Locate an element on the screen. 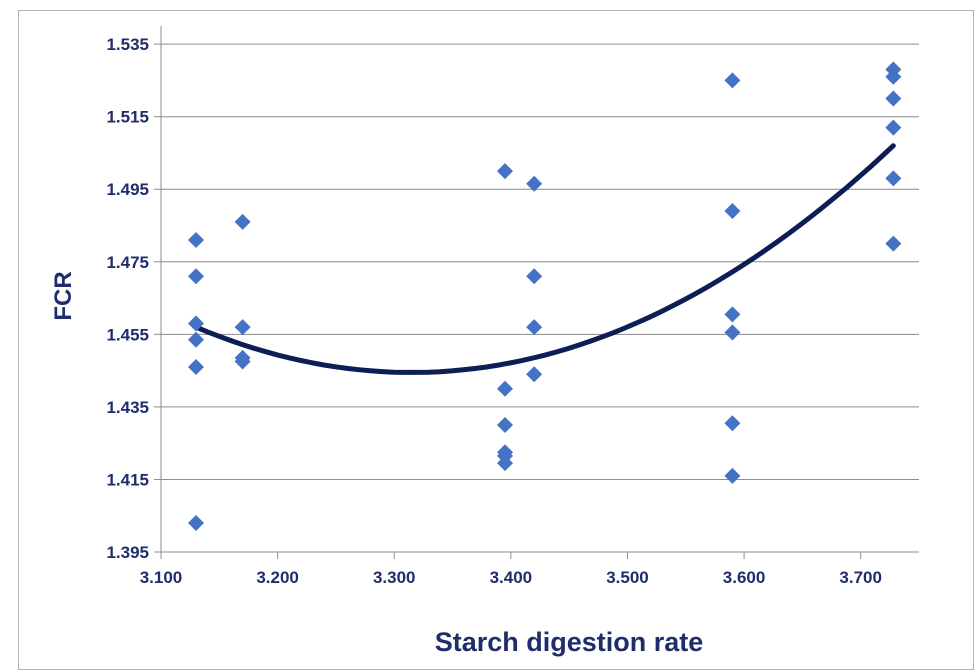 Image resolution: width=980 pixels, height=670 pixels. x-tick-labels: 3.100 3.200 3.300 3.400 3.500 3.600 3.700 is located at coordinates (511, 577).